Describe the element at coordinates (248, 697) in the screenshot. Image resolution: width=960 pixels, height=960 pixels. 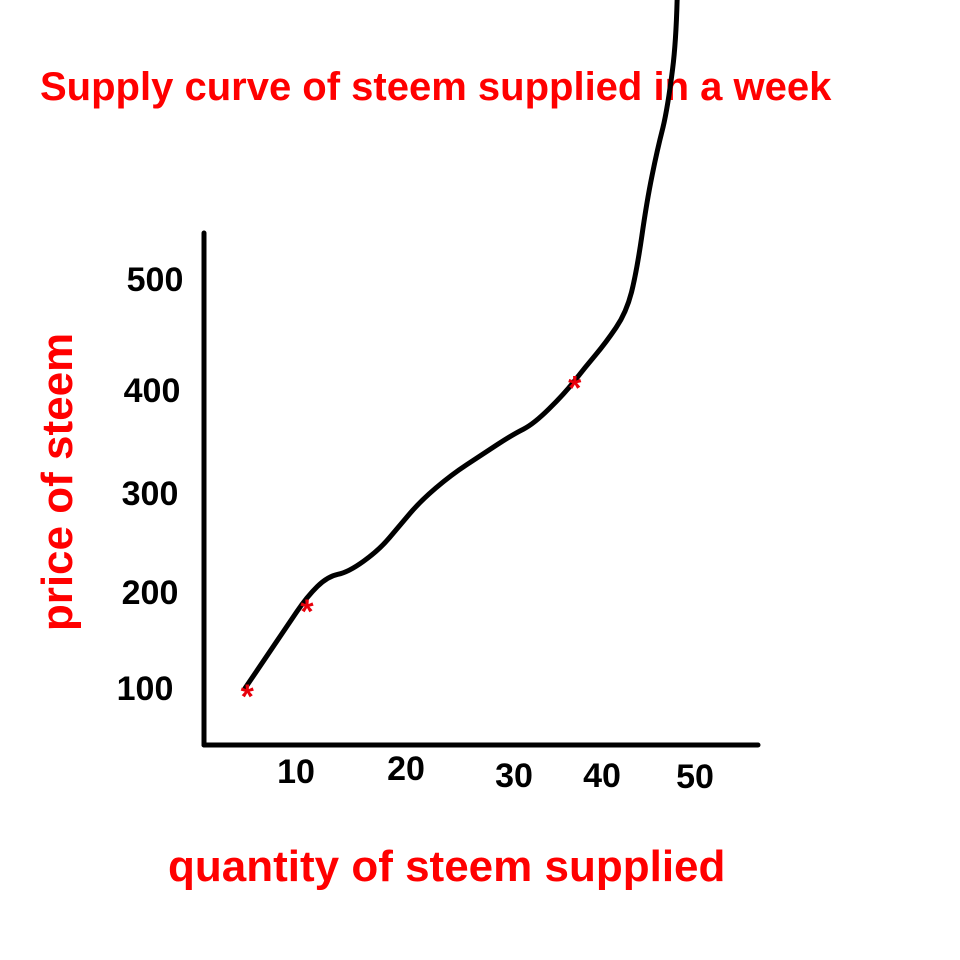
I see `marker-point-1: *` at that location.